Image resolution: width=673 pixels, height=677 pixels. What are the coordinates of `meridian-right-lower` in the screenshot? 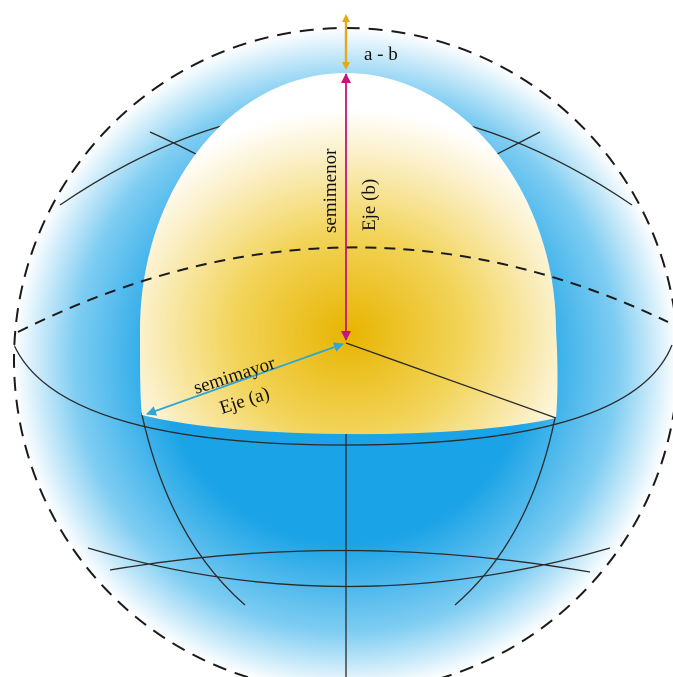 It's located at (505, 511).